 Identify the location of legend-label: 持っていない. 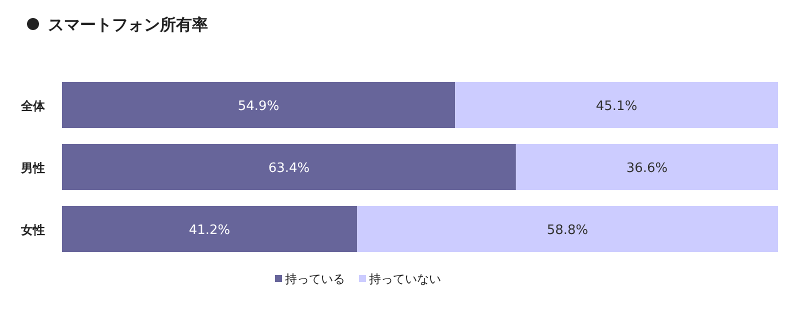
(405, 279).